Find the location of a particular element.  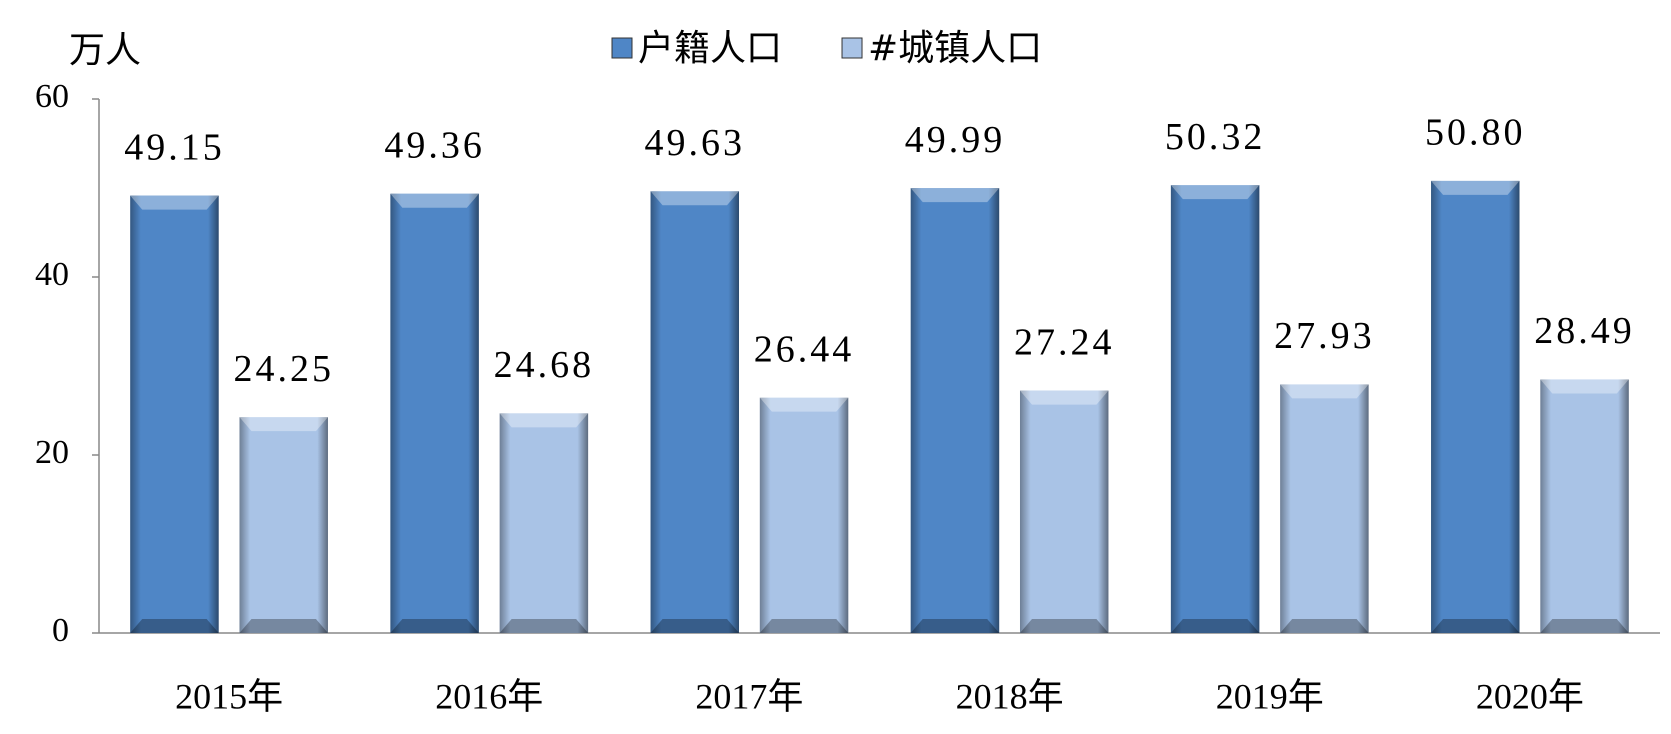

x-tick-label: 2018年 is located at coordinates (1010, 696).